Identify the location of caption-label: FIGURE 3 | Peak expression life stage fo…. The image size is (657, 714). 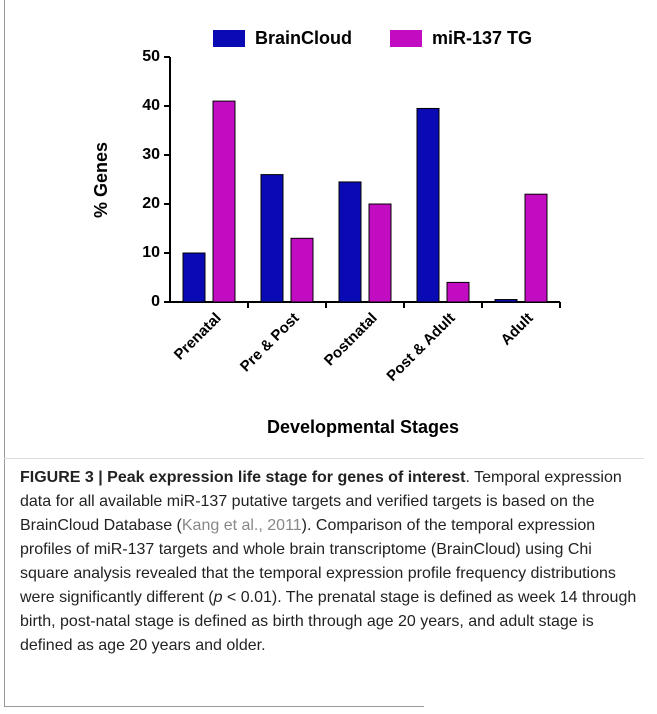
(243, 477).